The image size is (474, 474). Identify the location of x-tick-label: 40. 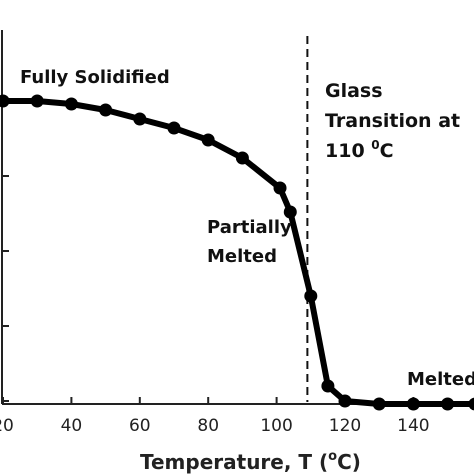
(72, 426).